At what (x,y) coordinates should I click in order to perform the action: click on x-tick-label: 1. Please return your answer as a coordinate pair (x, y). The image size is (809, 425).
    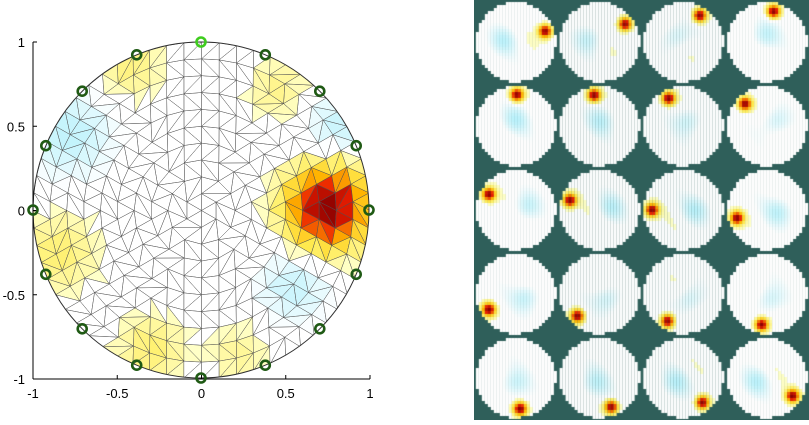
    Looking at the image, I should click on (369, 393).